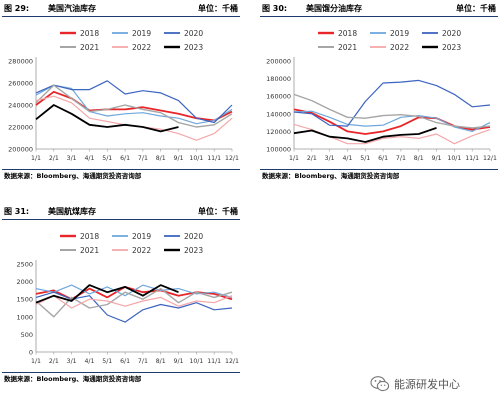  I want to click on y-tick-label: 280000, so click(20, 62).